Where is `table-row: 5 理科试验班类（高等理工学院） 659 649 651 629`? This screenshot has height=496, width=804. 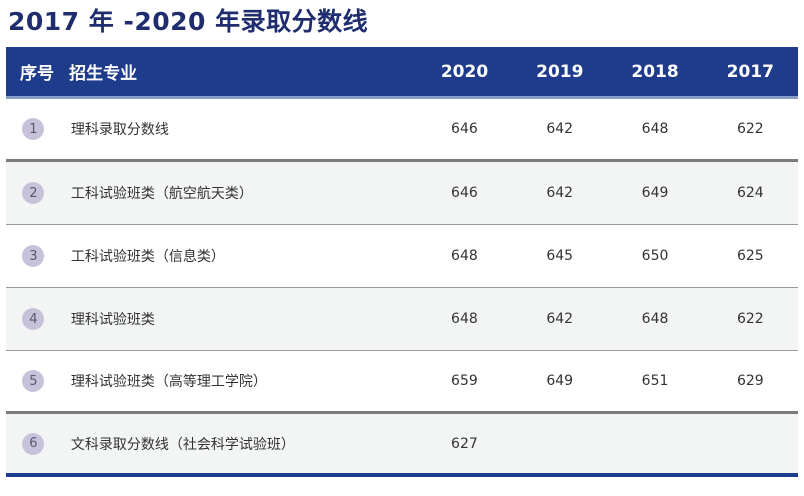 table-row: 5 理科试验班类（高等理工学院） 659 649 651 629 is located at coordinates (402, 382).